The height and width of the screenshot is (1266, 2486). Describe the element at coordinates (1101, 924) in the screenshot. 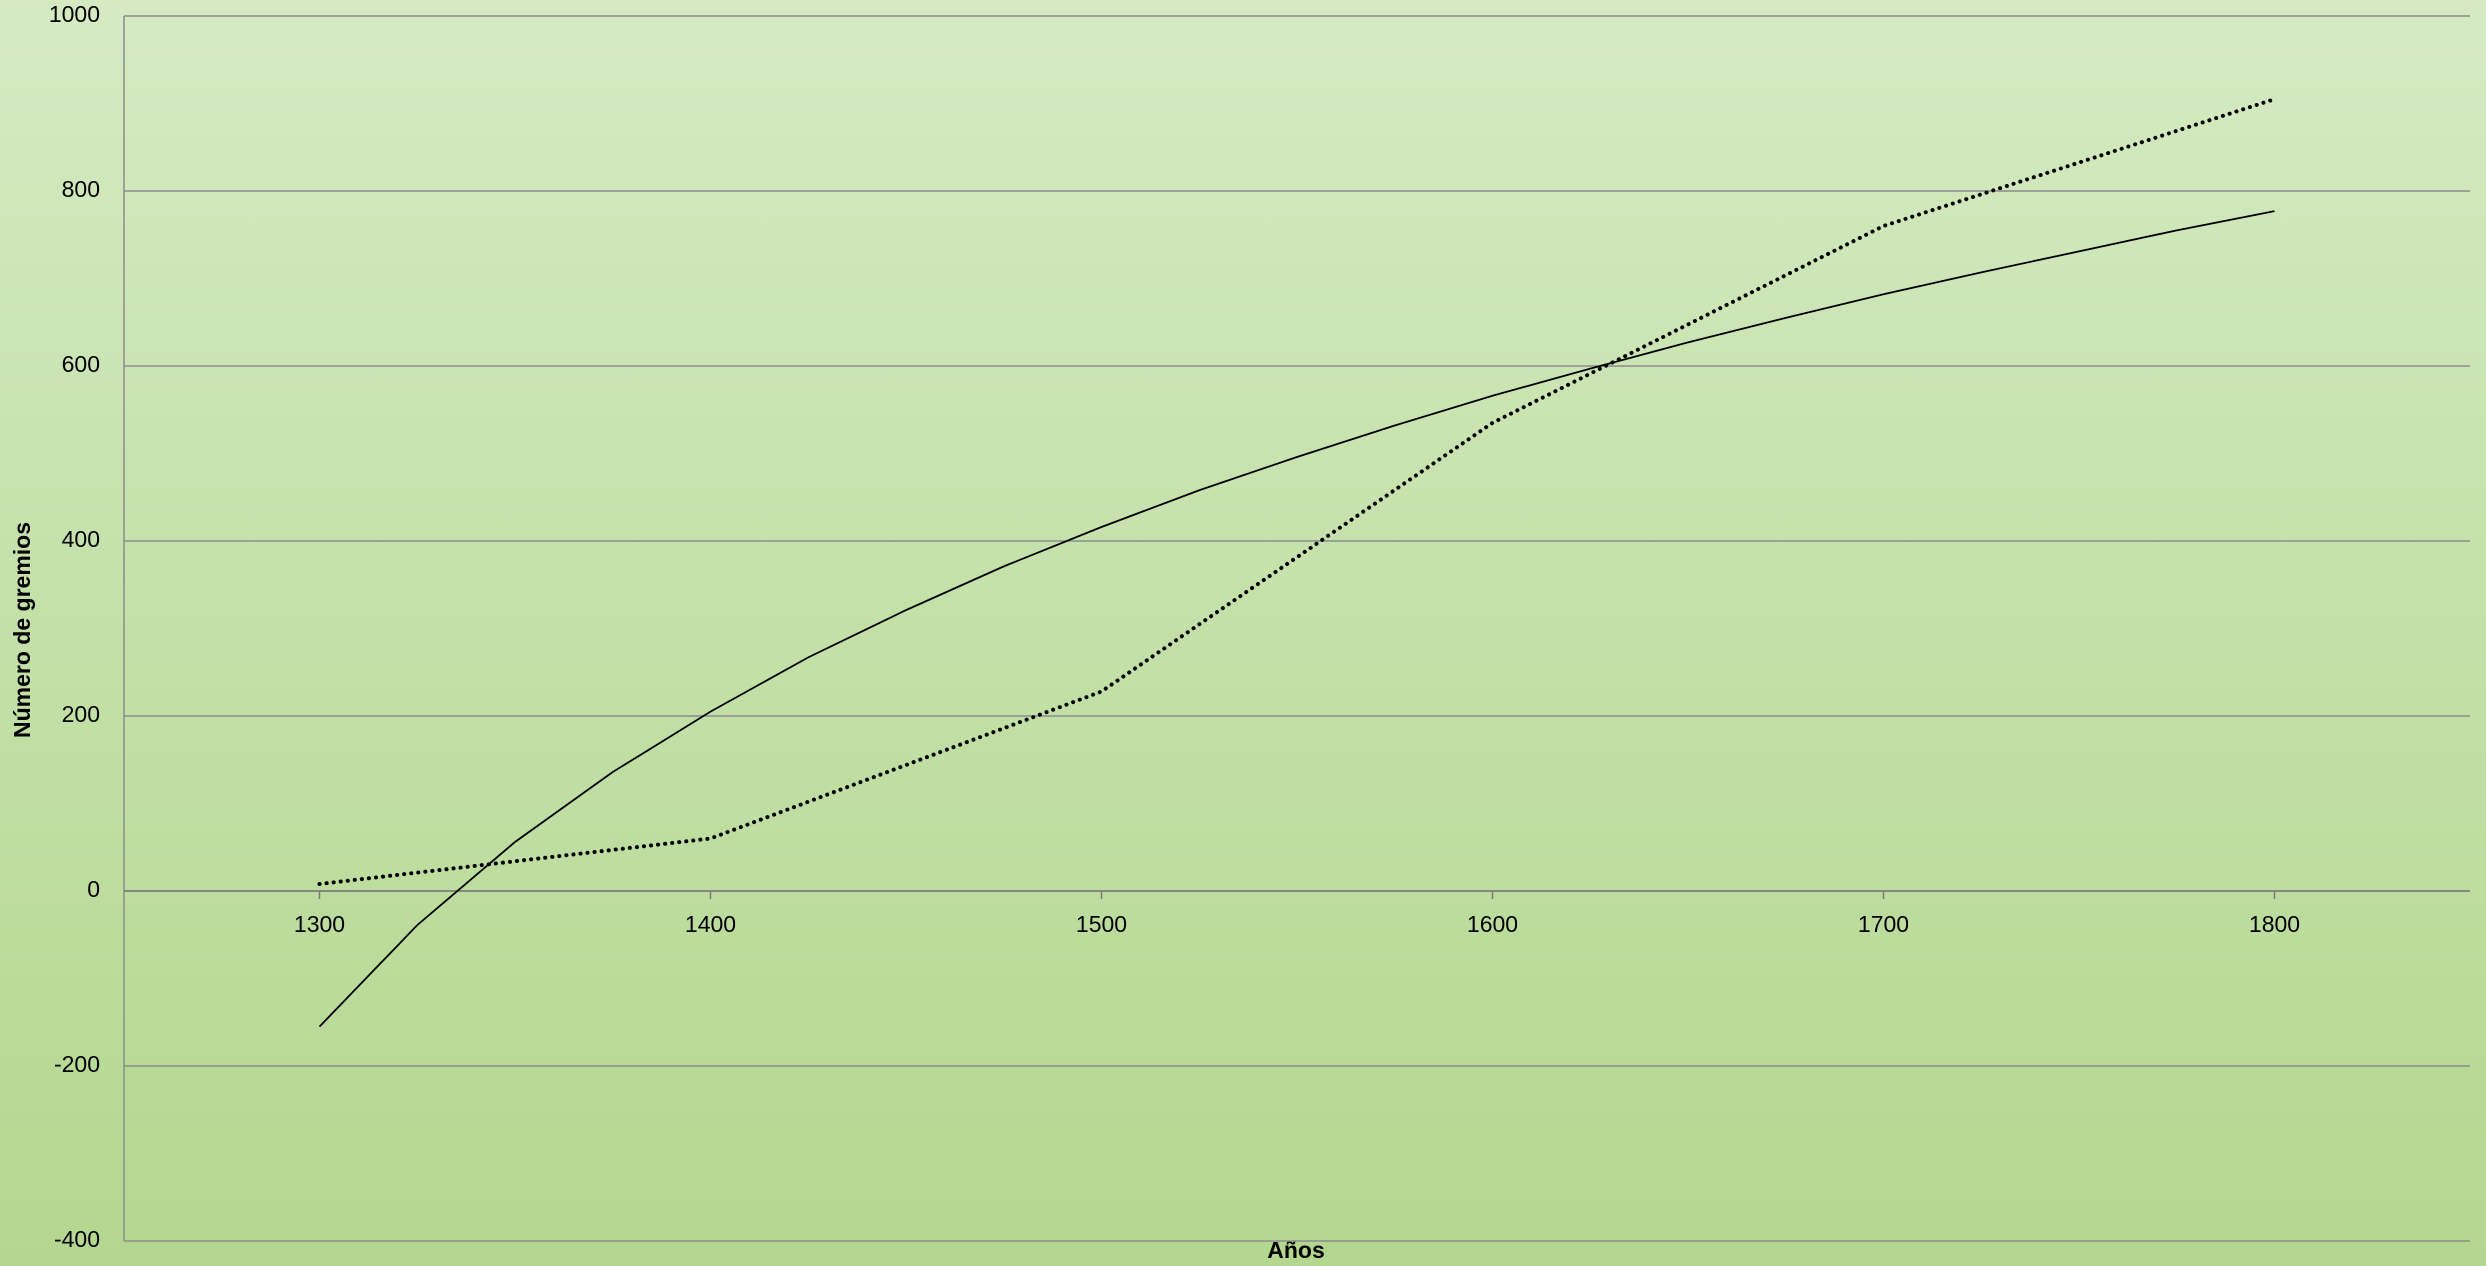

I see `x-tick-label: 1500` at that location.